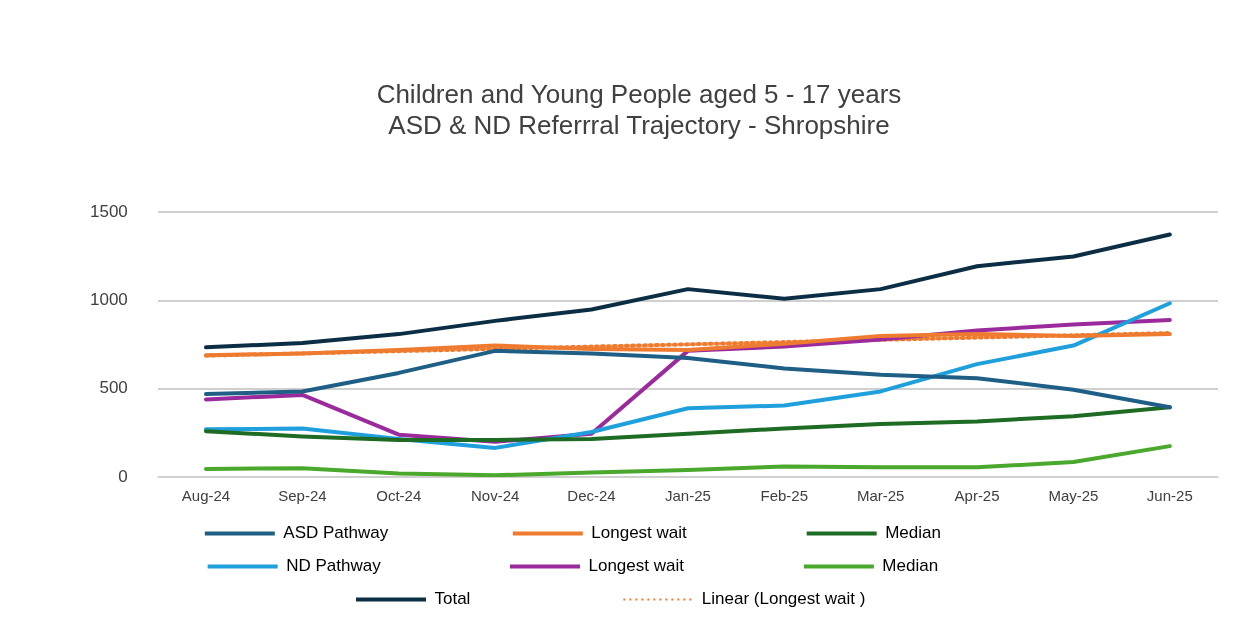  I want to click on legend-label: ASD Pathway, so click(390, 533).